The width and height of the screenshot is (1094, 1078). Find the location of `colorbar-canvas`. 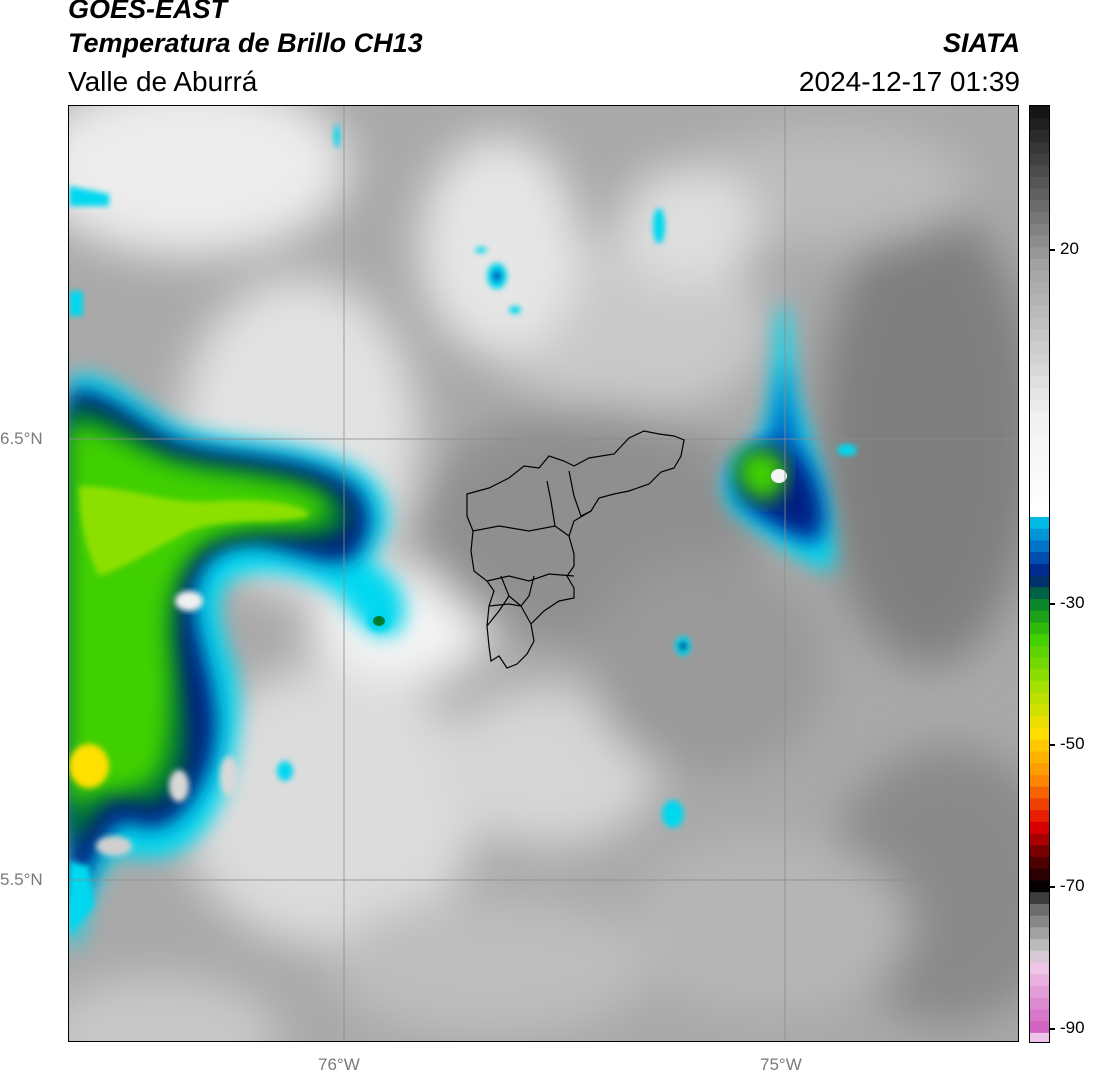

colorbar-canvas is located at coordinates (1039, 574).